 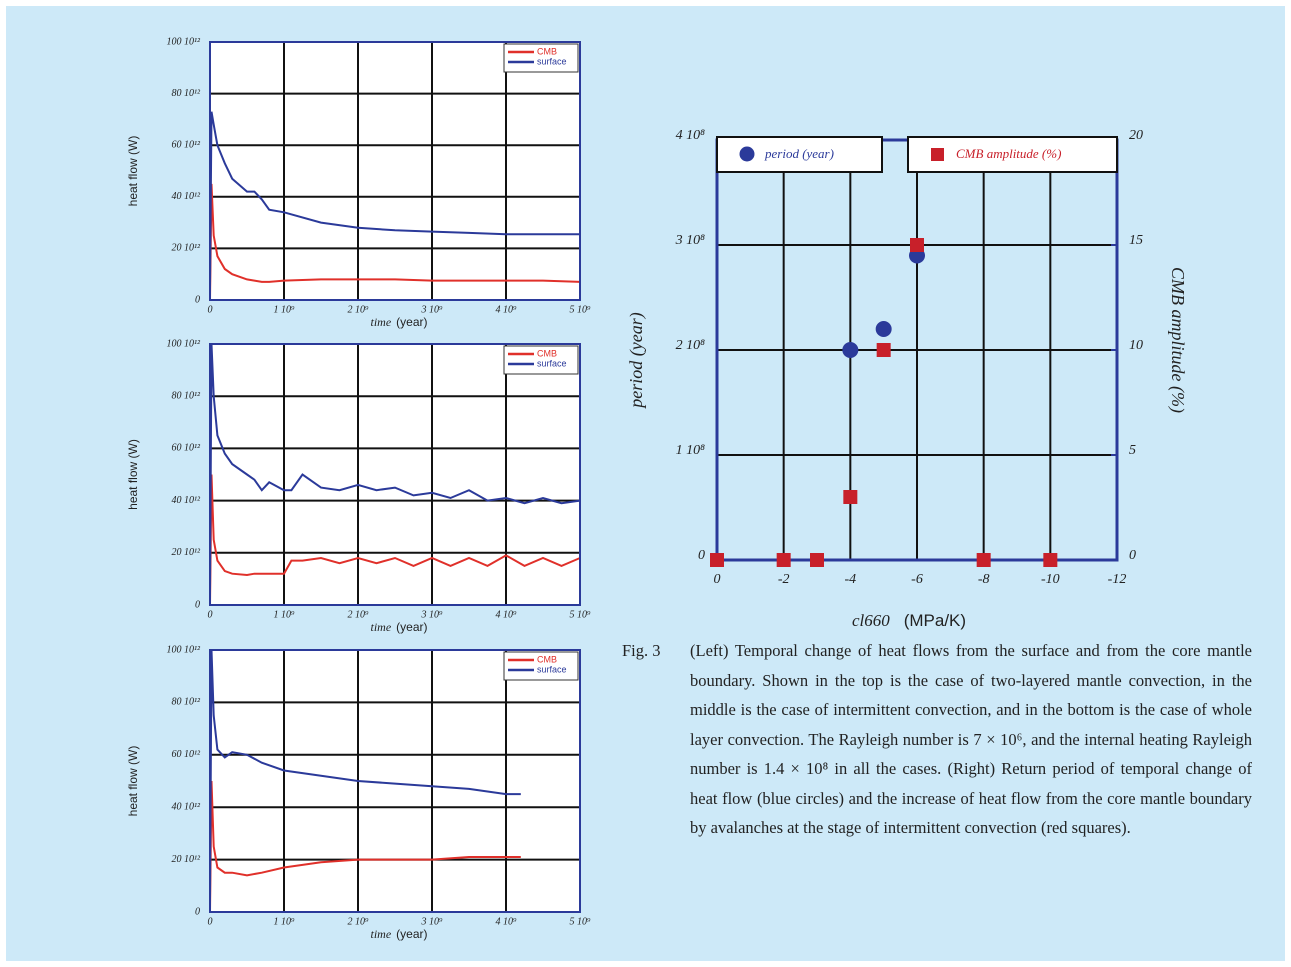 What do you see at coordinates (1008, 153) in the screenshot?
I see `legend-label: CMB amplitude (%)` at bounding box center [1008, 153].